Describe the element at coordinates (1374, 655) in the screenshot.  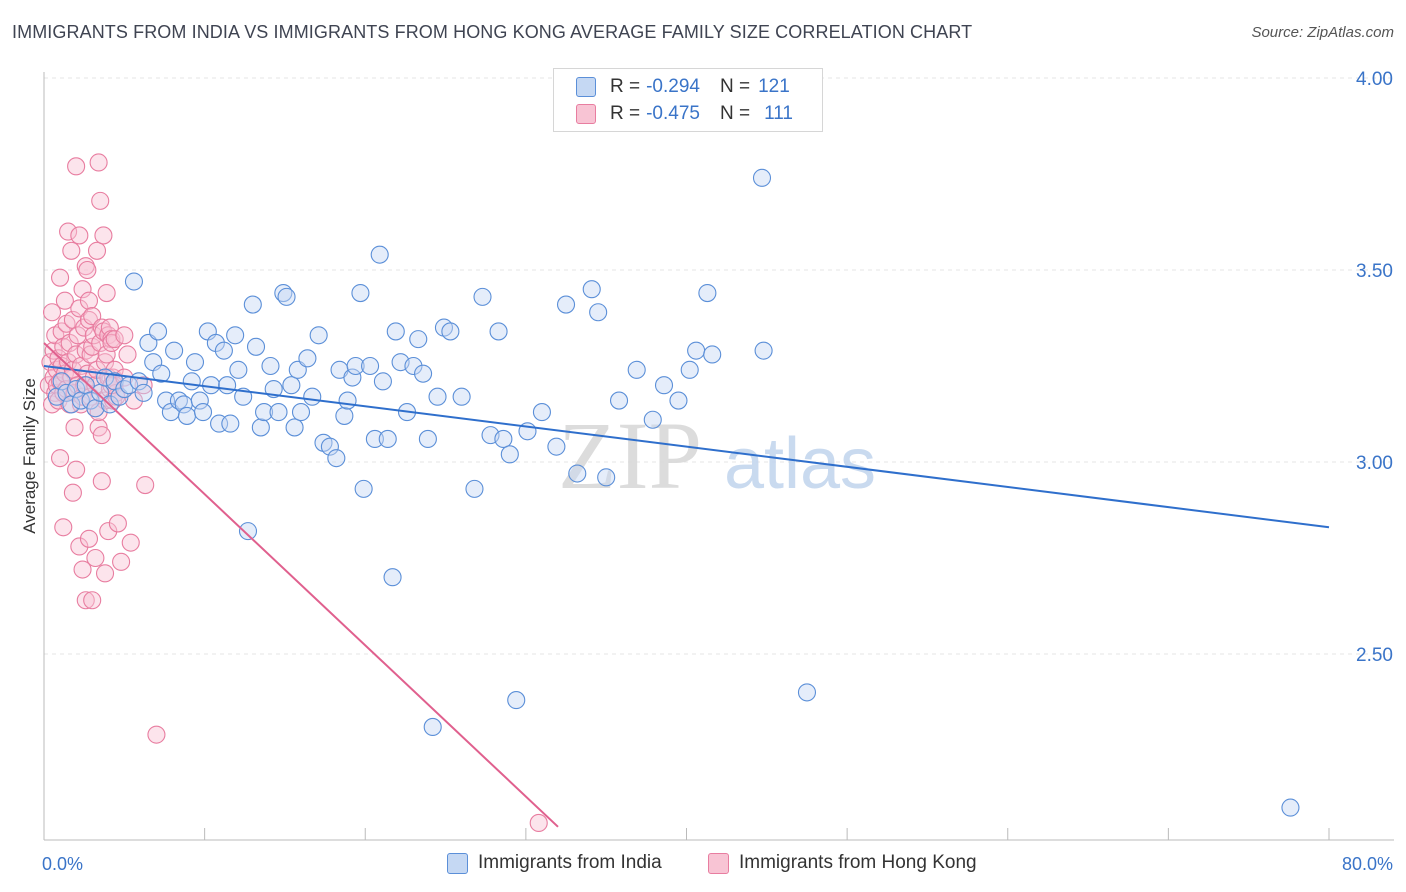
I see `y-tick-label: 2.50` at that location.